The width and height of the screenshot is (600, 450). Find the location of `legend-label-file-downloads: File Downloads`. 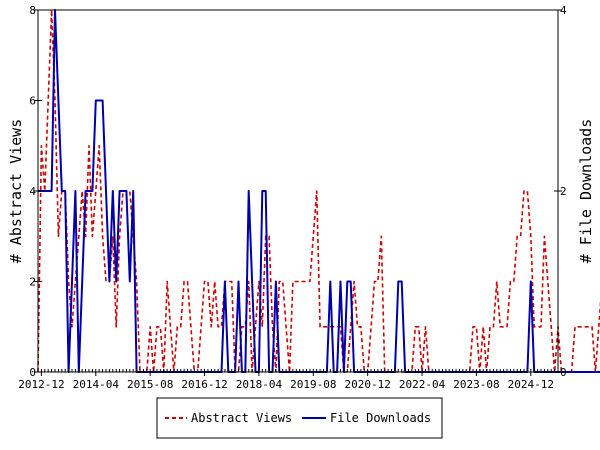

legend-label-file-downloads: File Downloads is located at coordinates (380, 418).